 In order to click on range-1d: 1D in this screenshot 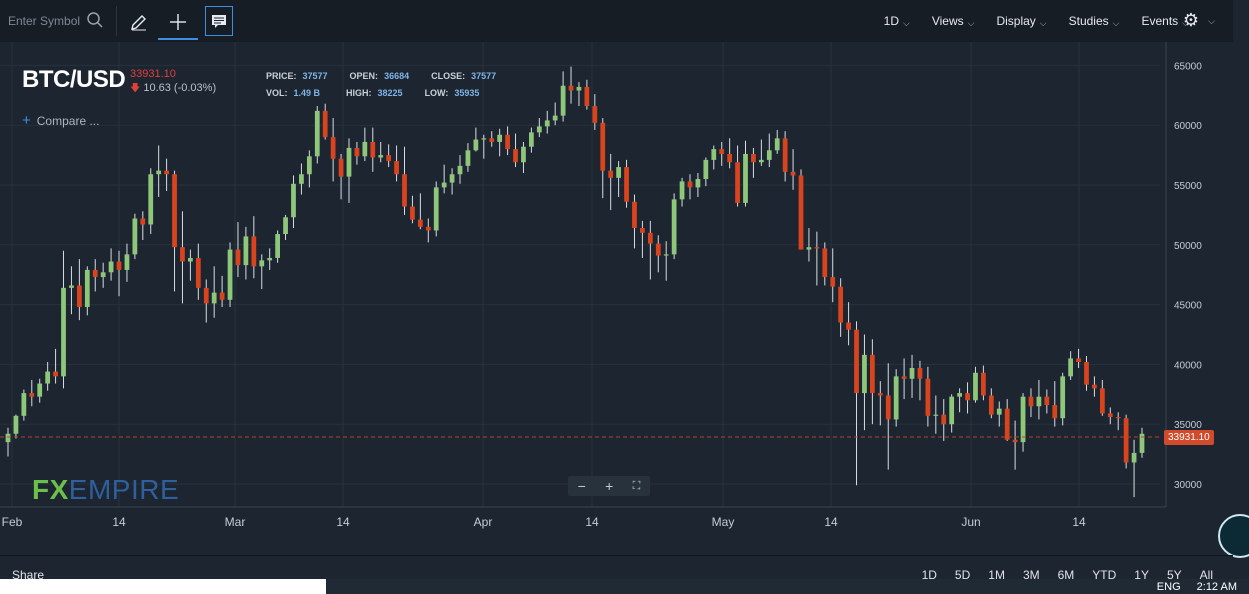, I will do `click(929, 575)`.